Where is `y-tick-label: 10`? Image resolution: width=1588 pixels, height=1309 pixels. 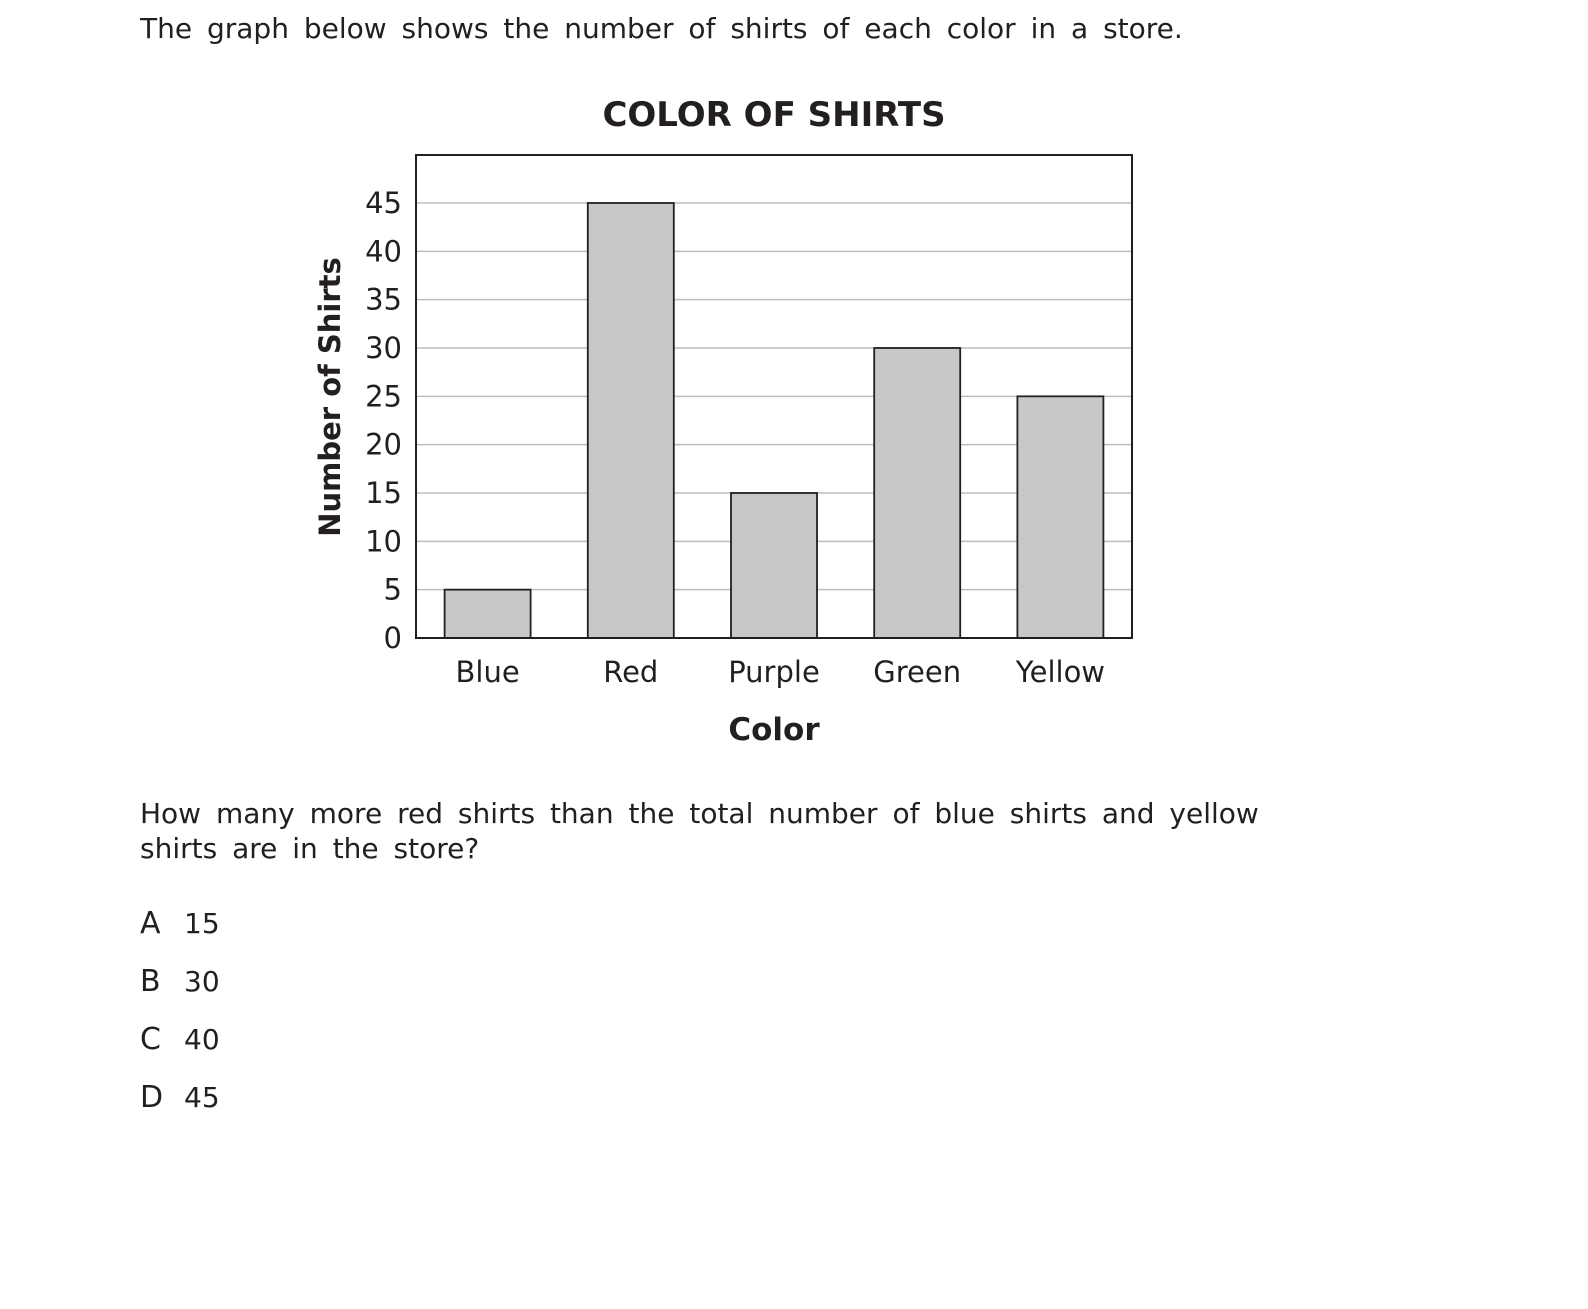
y-tick-label: 10 is located at coordinates (383, 541).